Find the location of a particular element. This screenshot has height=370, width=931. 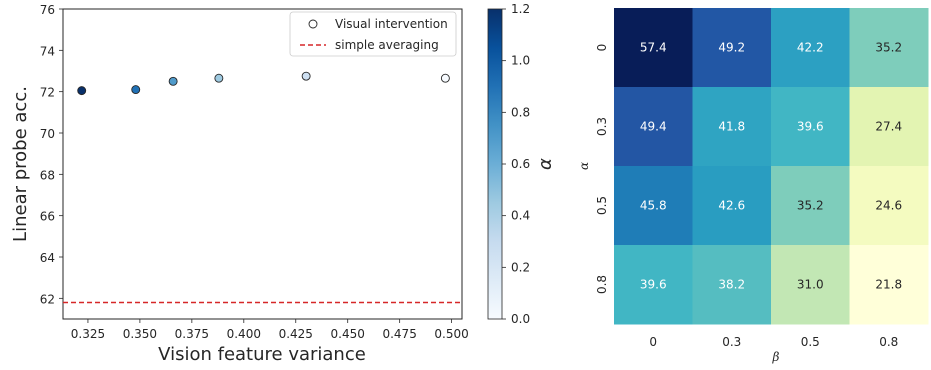

heatmap-x-tick-label: 0.3 is located at coordinates (731, 342).